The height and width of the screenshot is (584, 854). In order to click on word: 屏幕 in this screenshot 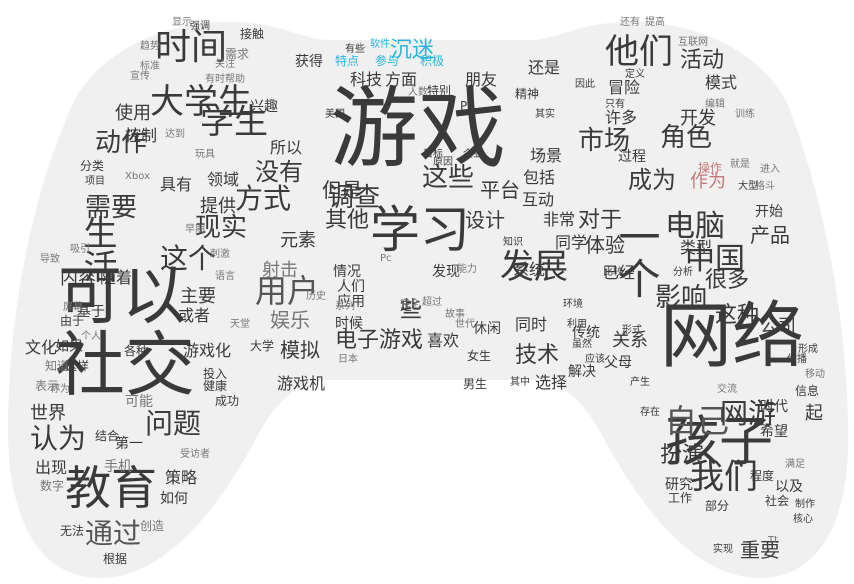, I will do `click(73, 307)`.